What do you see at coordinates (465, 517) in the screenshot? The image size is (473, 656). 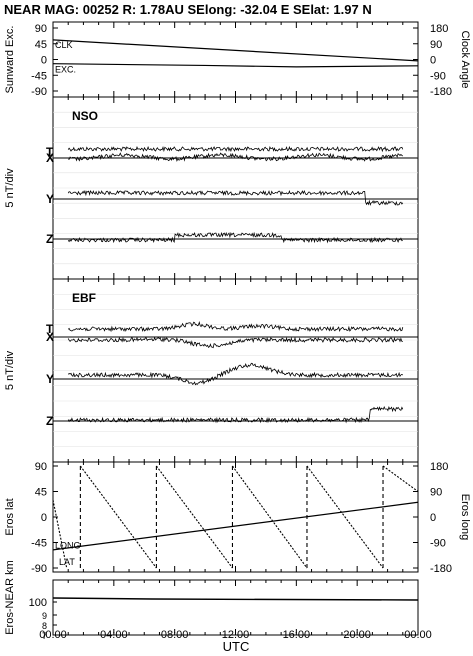 I see `y-axis-label-right: Eros long` at bounding box center [465, 517].